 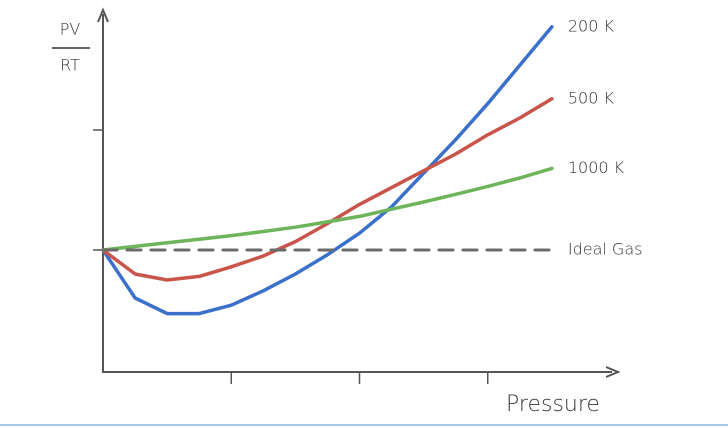 What do you see at coordinates (70, 65) in the screenshot?
I see `y-label-denominator: RT` at bounding box center [70, 65].